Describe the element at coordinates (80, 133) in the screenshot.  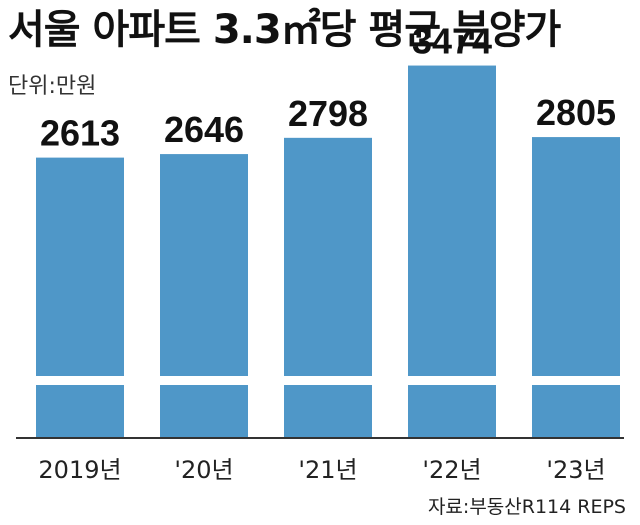
I see `bar-value-label: 2613` at that location.